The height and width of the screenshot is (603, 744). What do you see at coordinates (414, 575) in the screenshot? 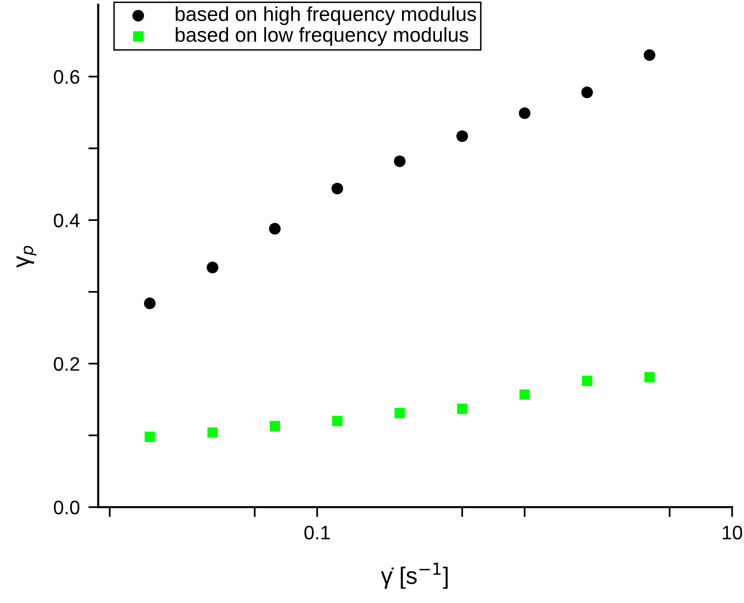
I see `x-axis-title: γ̇ [s$^{−1}$]` at bounding box center [414, 575].